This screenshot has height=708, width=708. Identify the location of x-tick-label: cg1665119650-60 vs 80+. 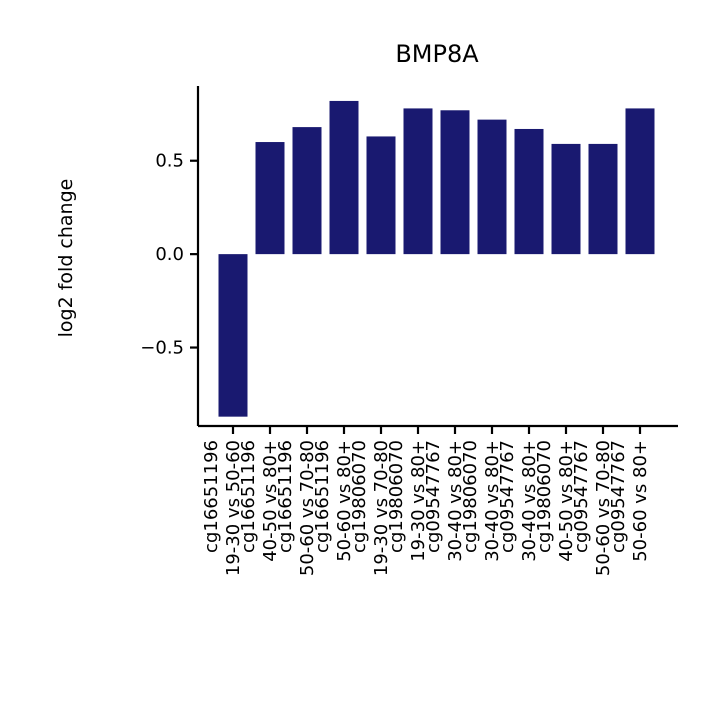
(333, 501).